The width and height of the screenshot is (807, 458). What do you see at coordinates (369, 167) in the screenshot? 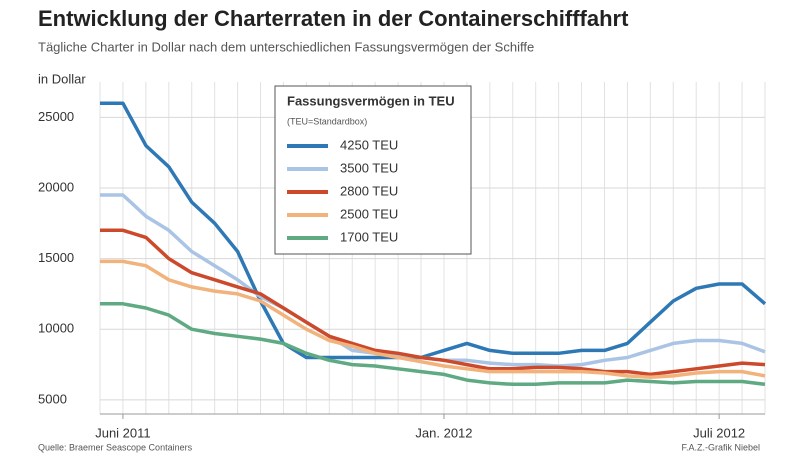
I see `legend-label: 3500 TEU` at bounding box center [369, 167].